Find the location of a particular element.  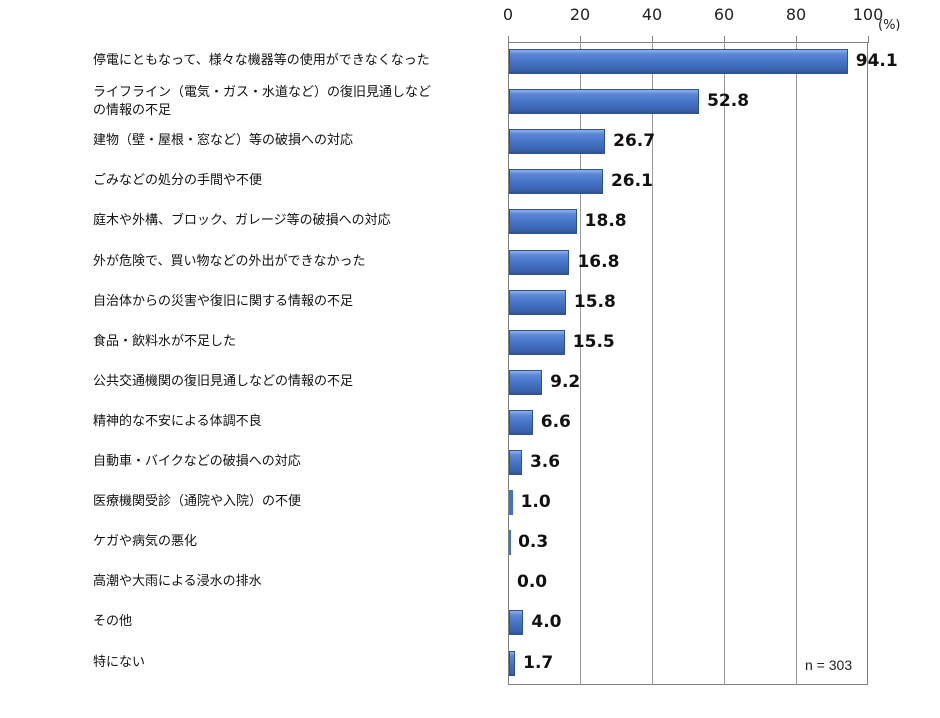

value-label: 26.1 is located at coordinates (631, 181).